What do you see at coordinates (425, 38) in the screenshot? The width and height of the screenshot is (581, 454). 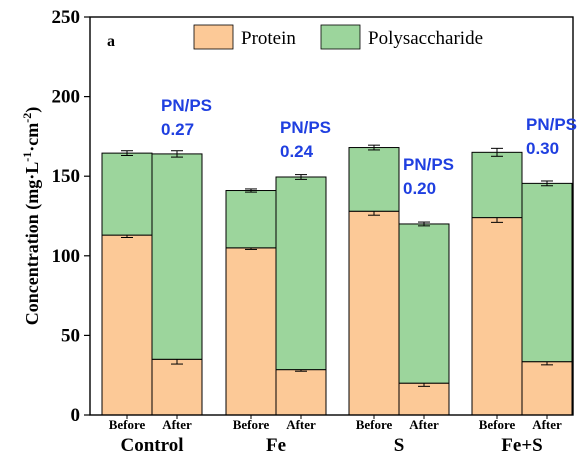 I see `legend-label-polysaccharide: Polysaccharide` at bounding box center [425, 38].